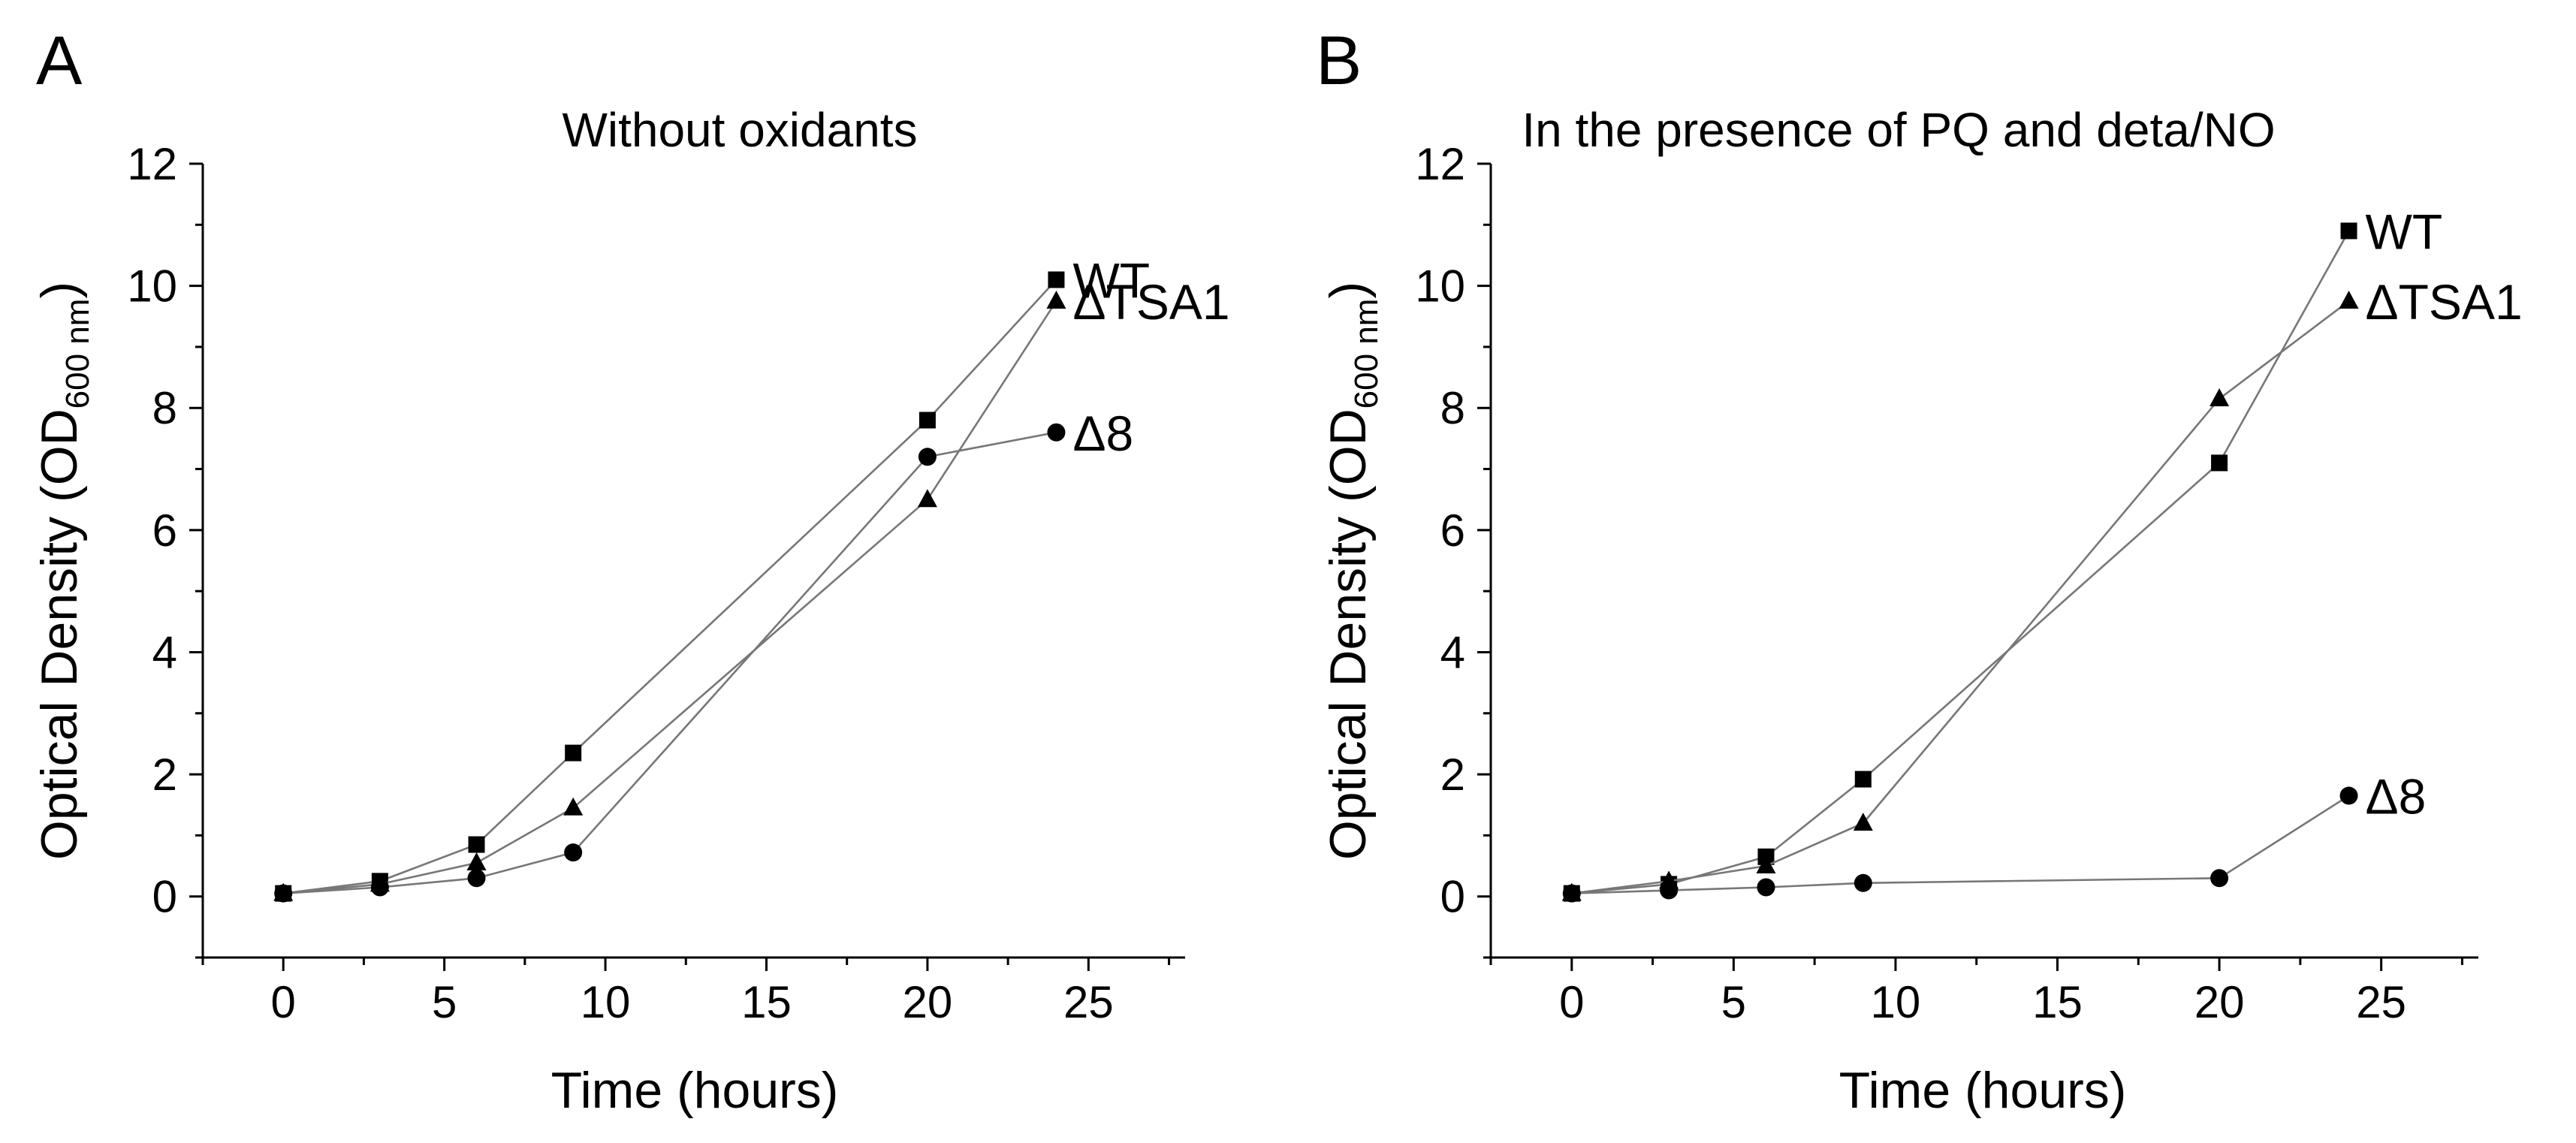  What do you see at coordinates (1339, 61) in the screenshot?
I see `panel-letter: B` at bounding box center [1339, 61].